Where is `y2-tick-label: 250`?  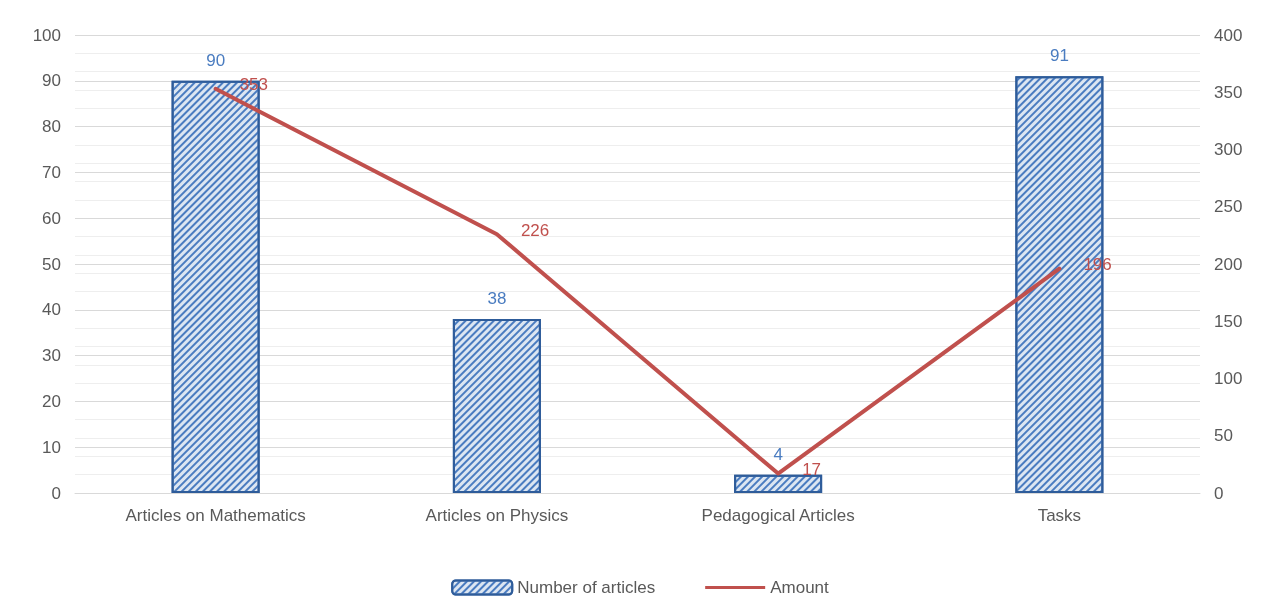 y2-tick-label: 250 is located at coordinates (1228, 207).